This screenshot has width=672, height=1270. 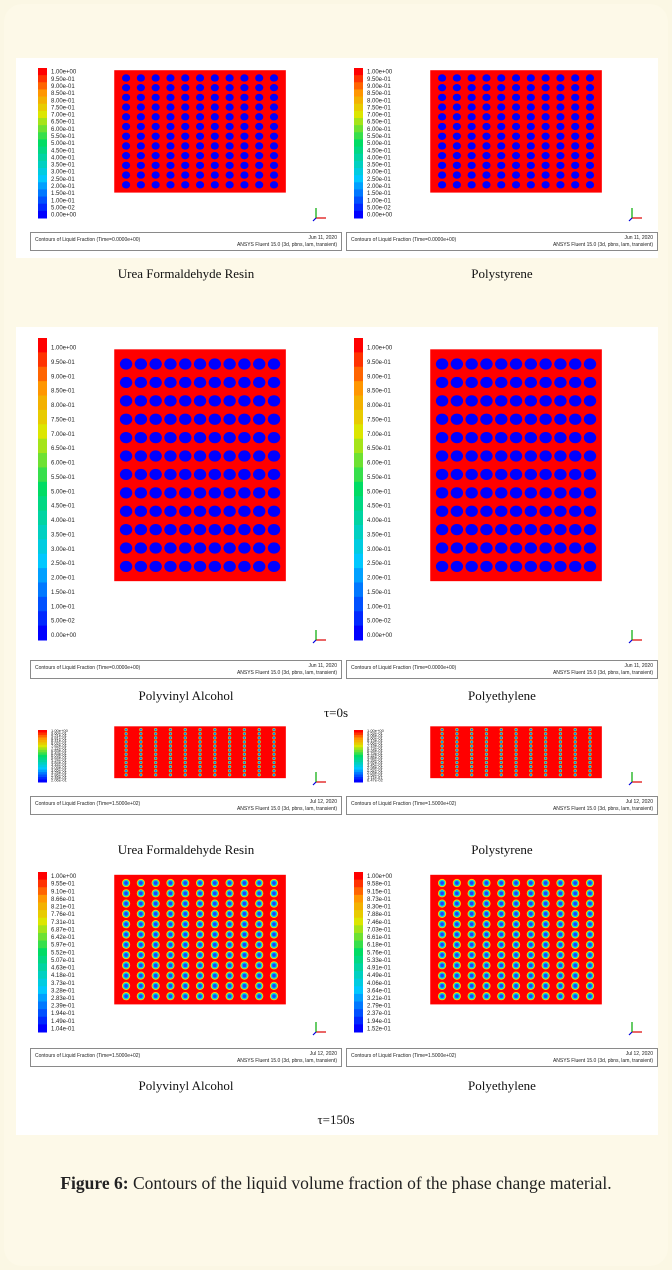 I want to click on legend-tick-label: 9.50e-01, so click(x=63, y=363).